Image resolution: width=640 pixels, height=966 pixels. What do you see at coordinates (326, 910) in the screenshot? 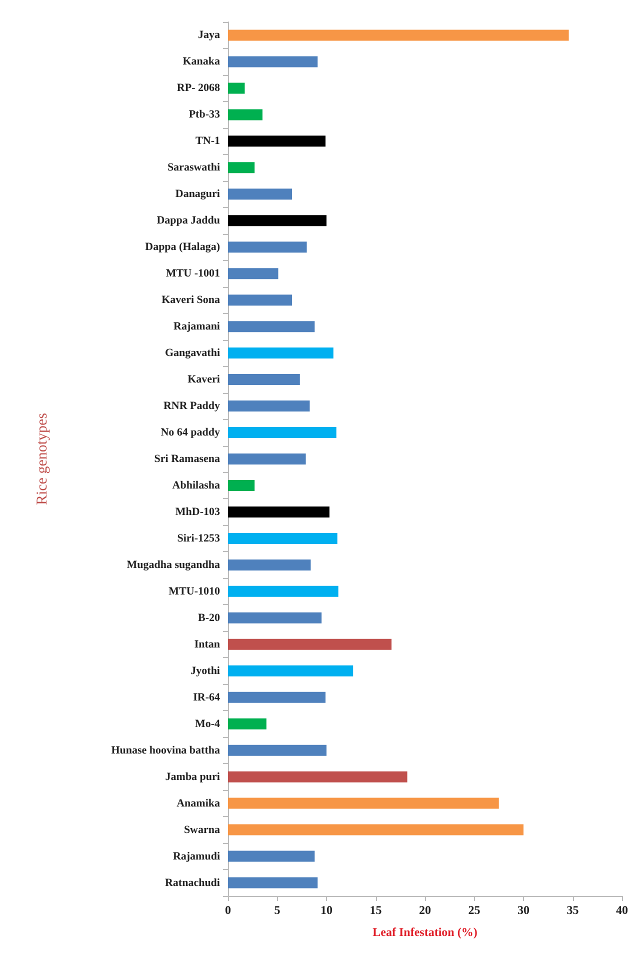
I see `x-tick-label: 10` at bounding box center [326, 910].